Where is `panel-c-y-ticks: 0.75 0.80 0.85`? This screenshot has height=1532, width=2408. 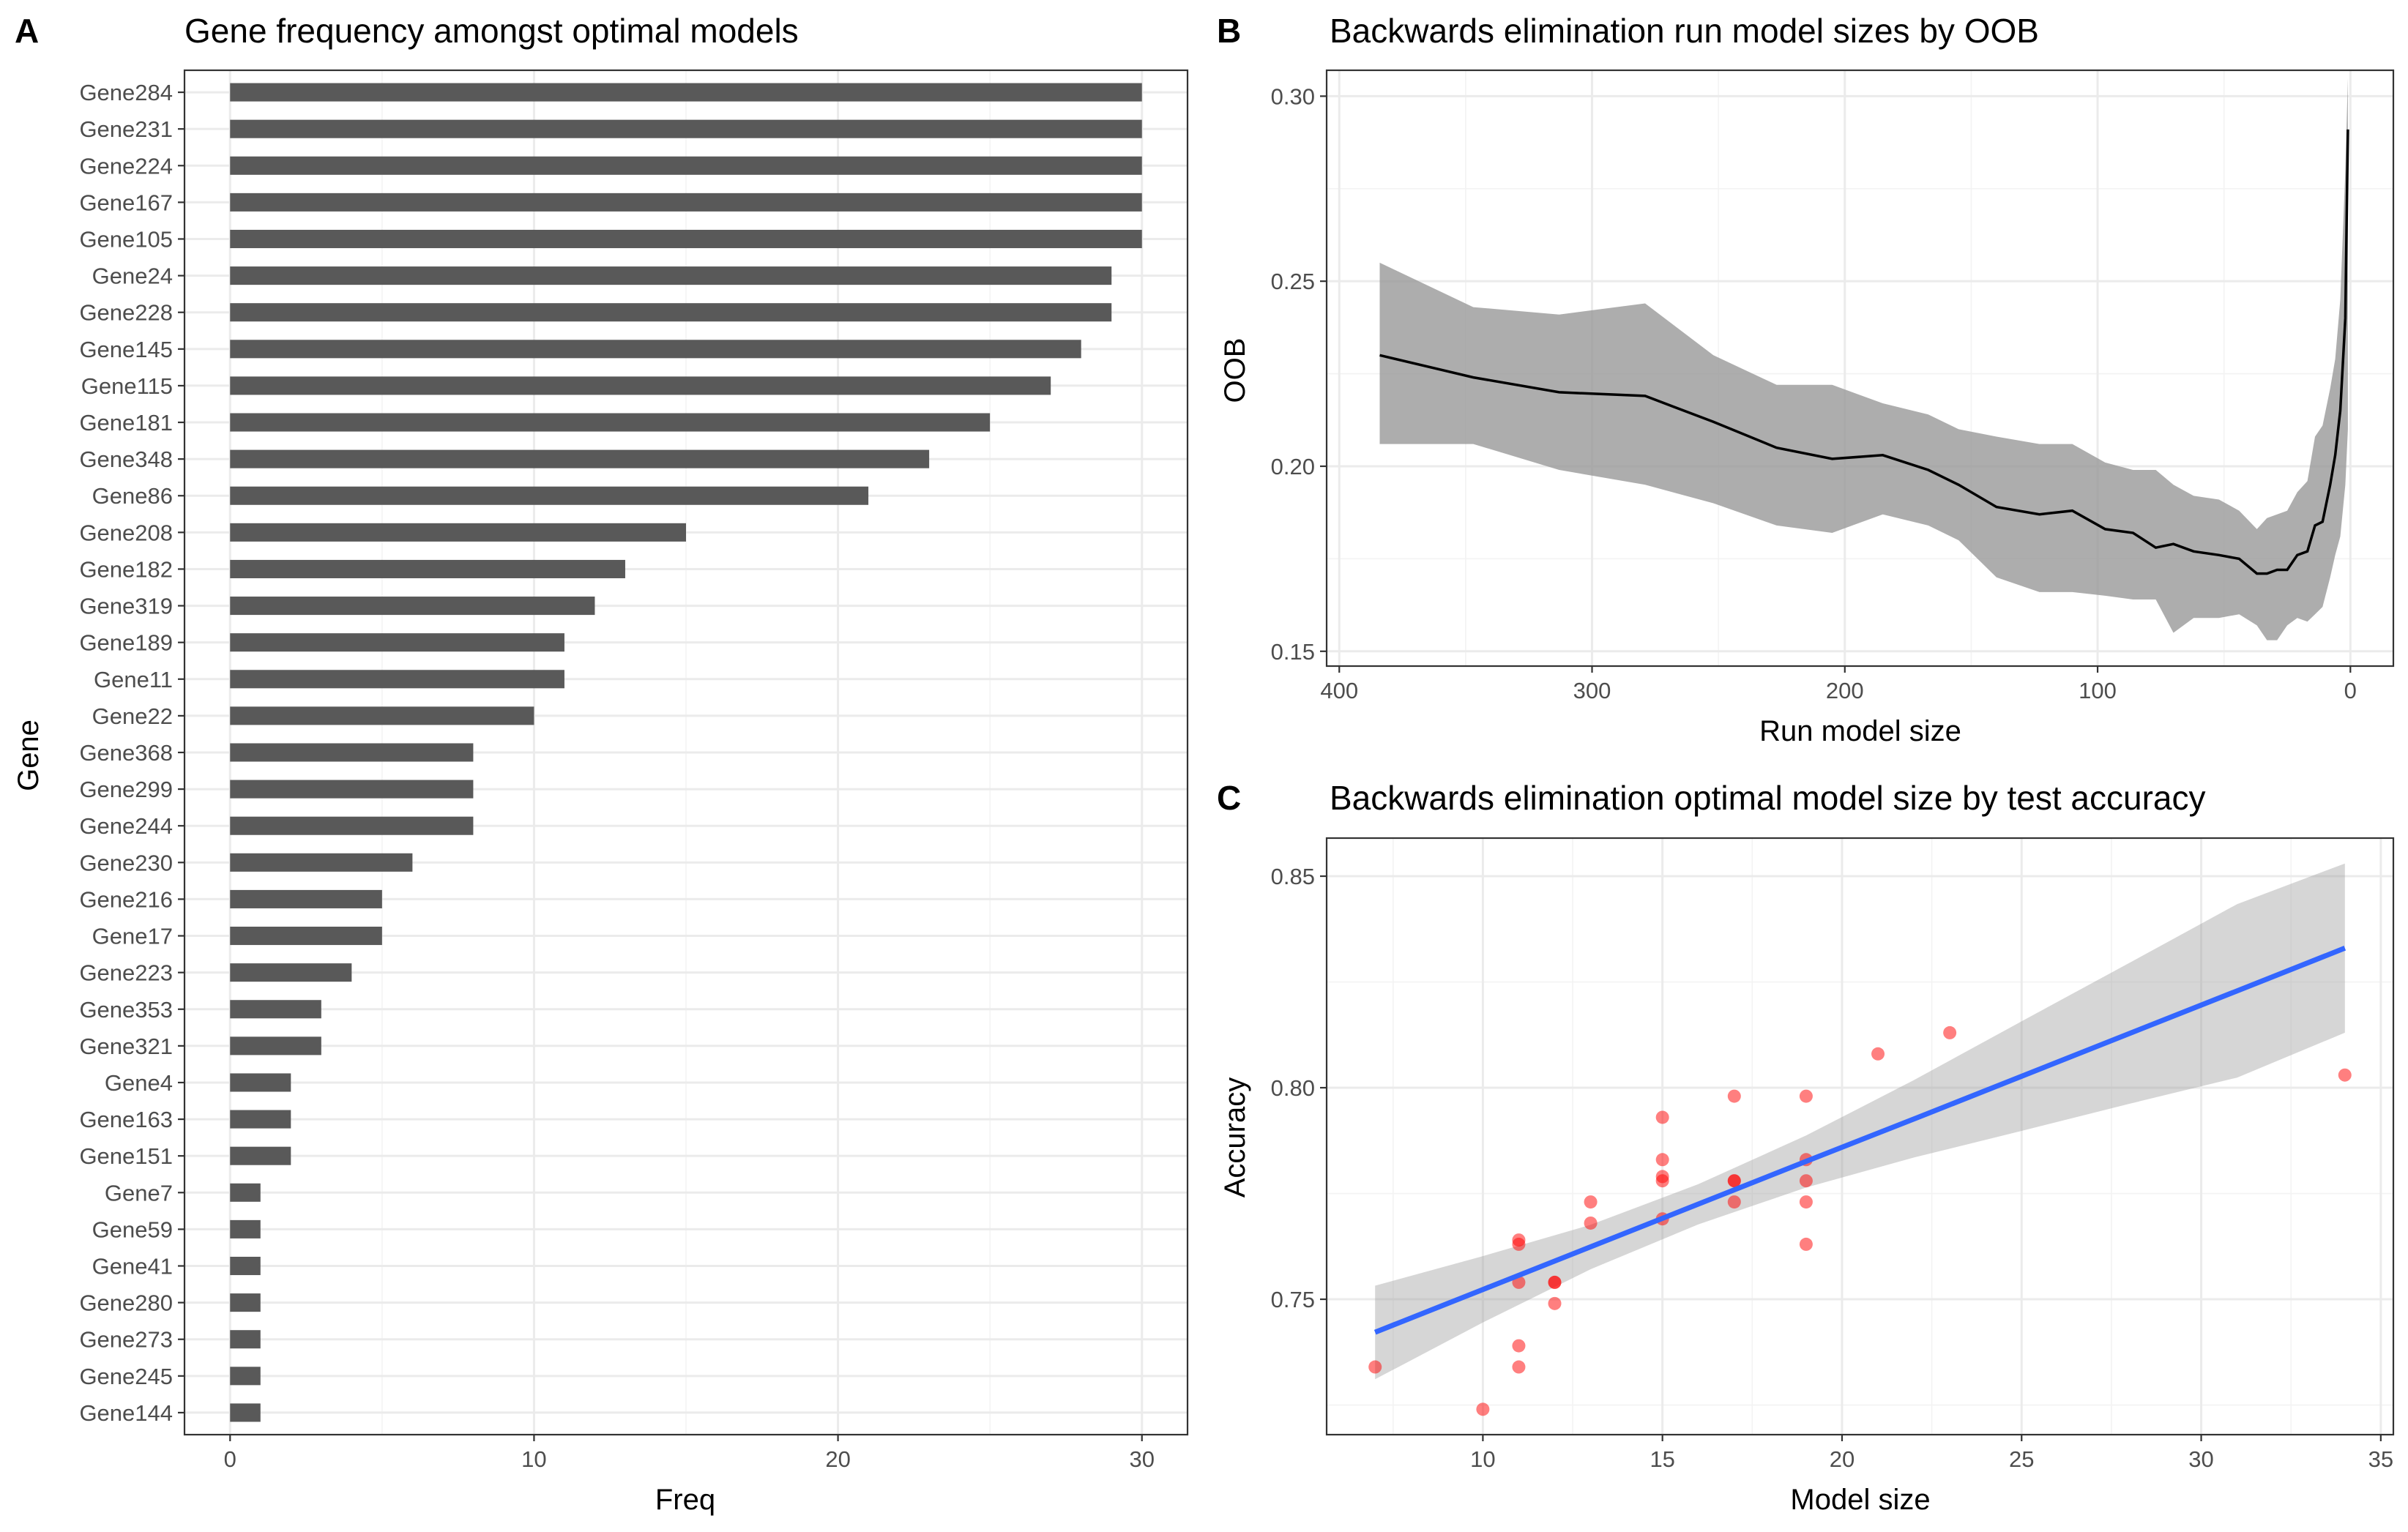 panel-c-y-ticks: 0.75 0.80 0.85 is located at coordinates (1299, 1088).